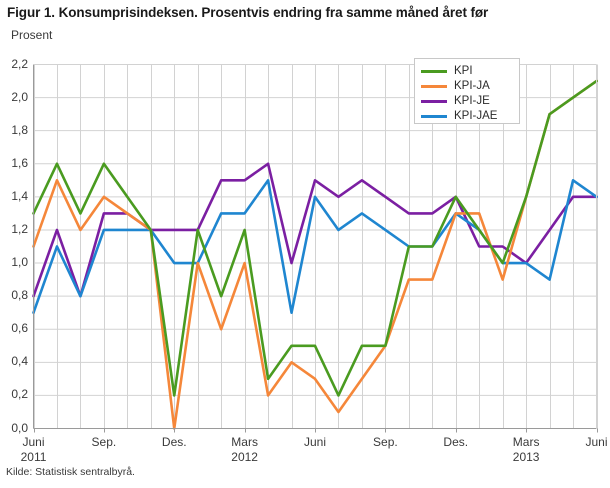 The height and width of the screenshot is (488, 610). I want to click on y-tick-label: 0,0, so click(19, 427).